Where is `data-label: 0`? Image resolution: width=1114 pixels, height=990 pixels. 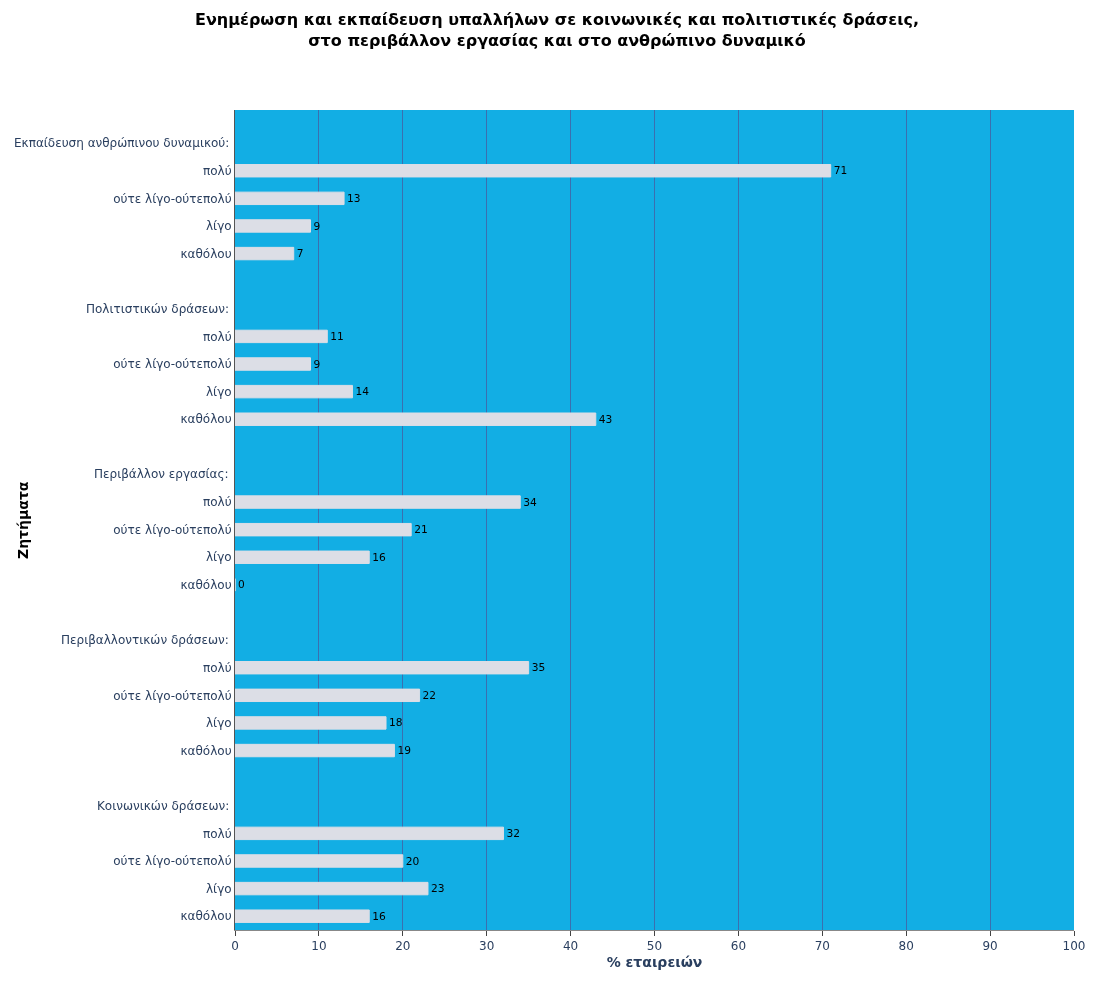 data-label: 0 is located at coordinates (242, 585).